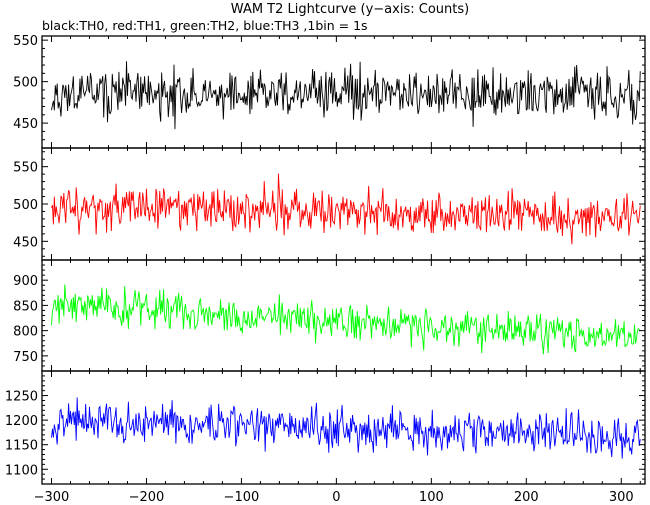  What do you see at coordinates (21, 397) in the screenshot?
I see `ytick-label: 1250` at bounding box center [21, 397].